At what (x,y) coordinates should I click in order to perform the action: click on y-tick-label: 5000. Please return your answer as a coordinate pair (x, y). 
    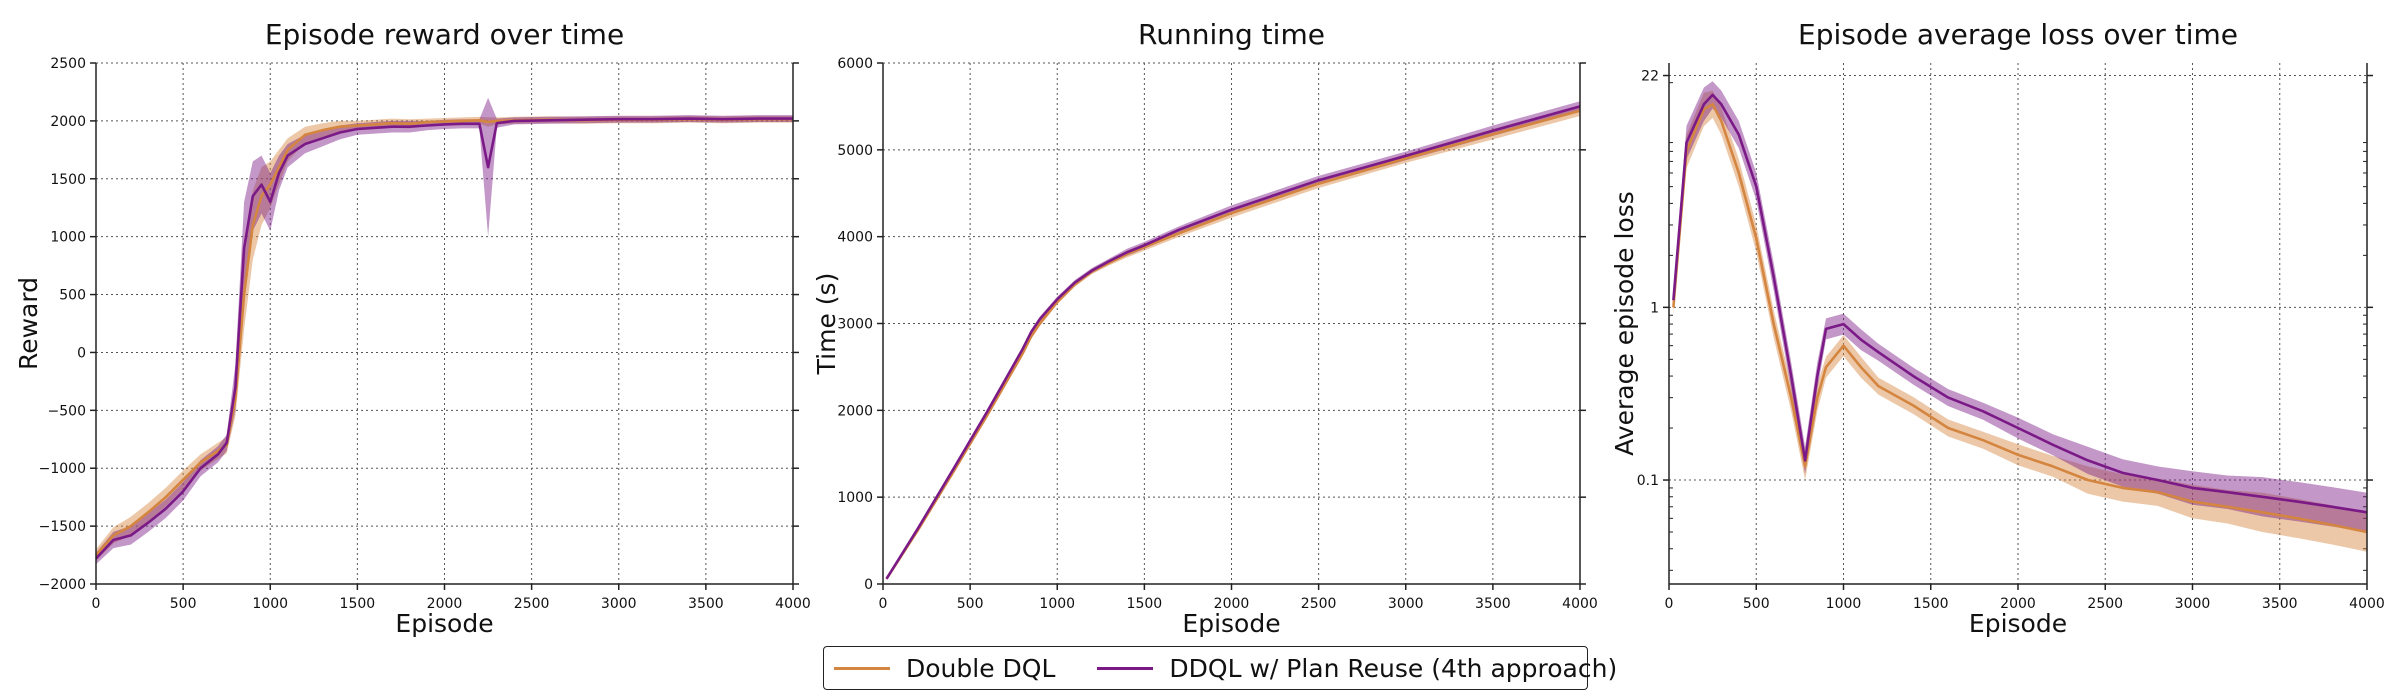
    Looking at the image, I should click on (855, 151).